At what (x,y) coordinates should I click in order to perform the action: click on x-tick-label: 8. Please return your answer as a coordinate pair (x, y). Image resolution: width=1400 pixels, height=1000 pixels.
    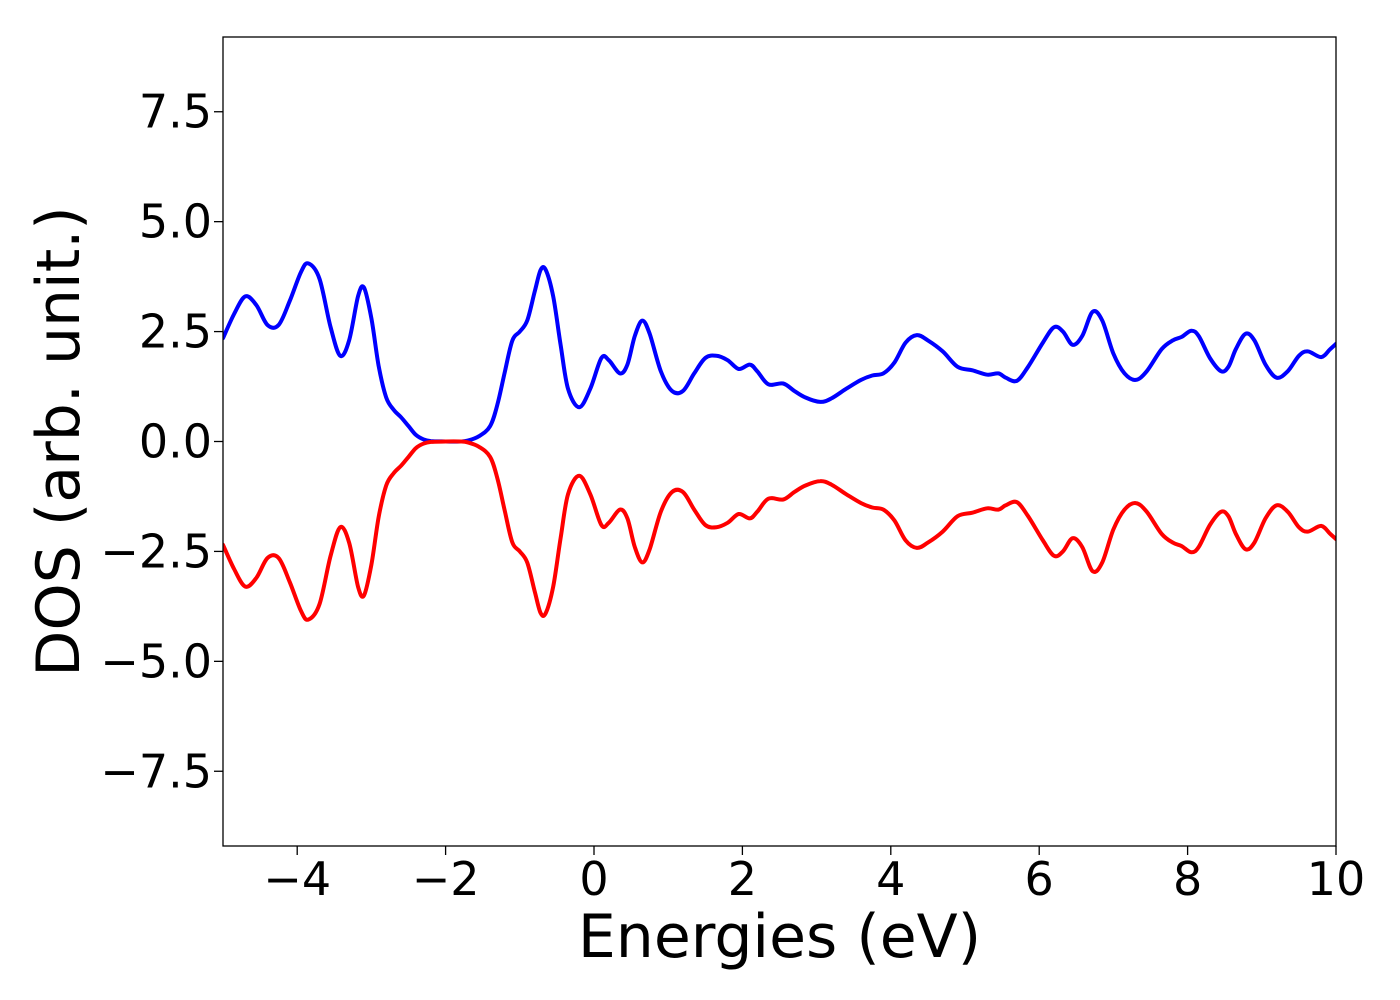
    Looking at the image, I should click on (1187, 879).